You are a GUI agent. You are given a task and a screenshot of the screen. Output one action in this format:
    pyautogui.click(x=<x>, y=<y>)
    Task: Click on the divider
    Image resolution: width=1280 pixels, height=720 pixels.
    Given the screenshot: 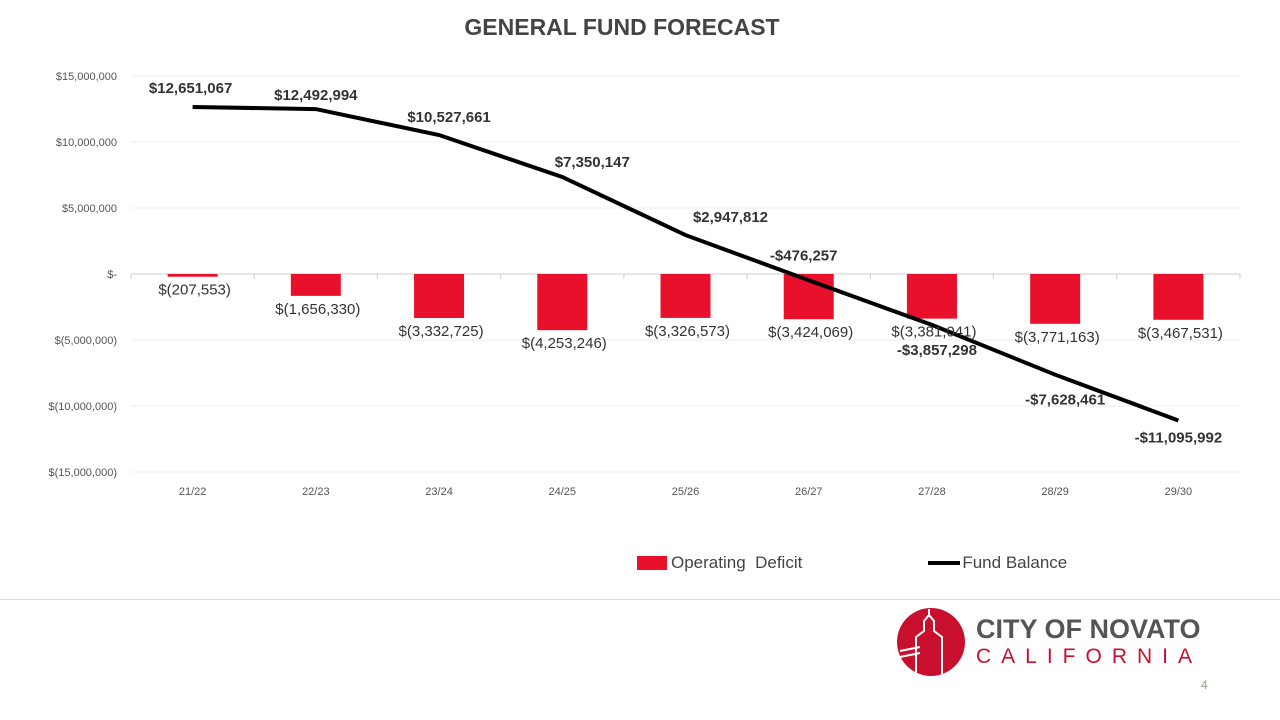 What is the action you would take?
    pyautogui.click(x=640, y=599)
    